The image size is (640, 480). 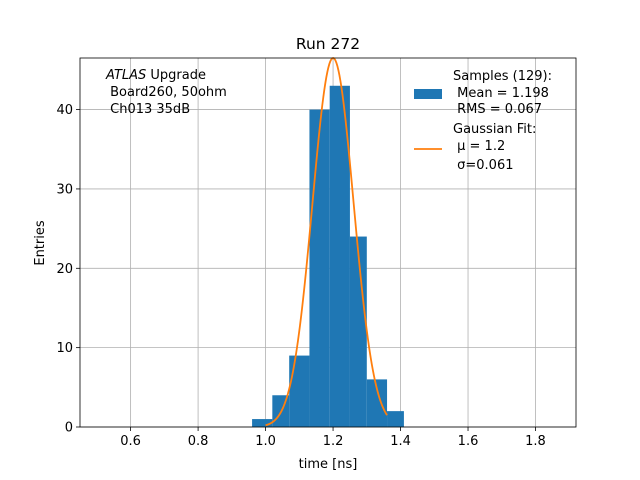 I want to click on chart-title: Run 272, so click(x=328, y=44).